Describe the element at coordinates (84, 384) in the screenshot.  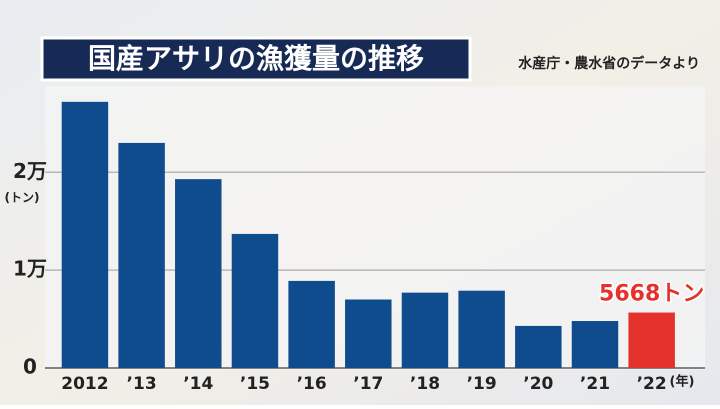
I see `x-tick-label: 2012` at that location.